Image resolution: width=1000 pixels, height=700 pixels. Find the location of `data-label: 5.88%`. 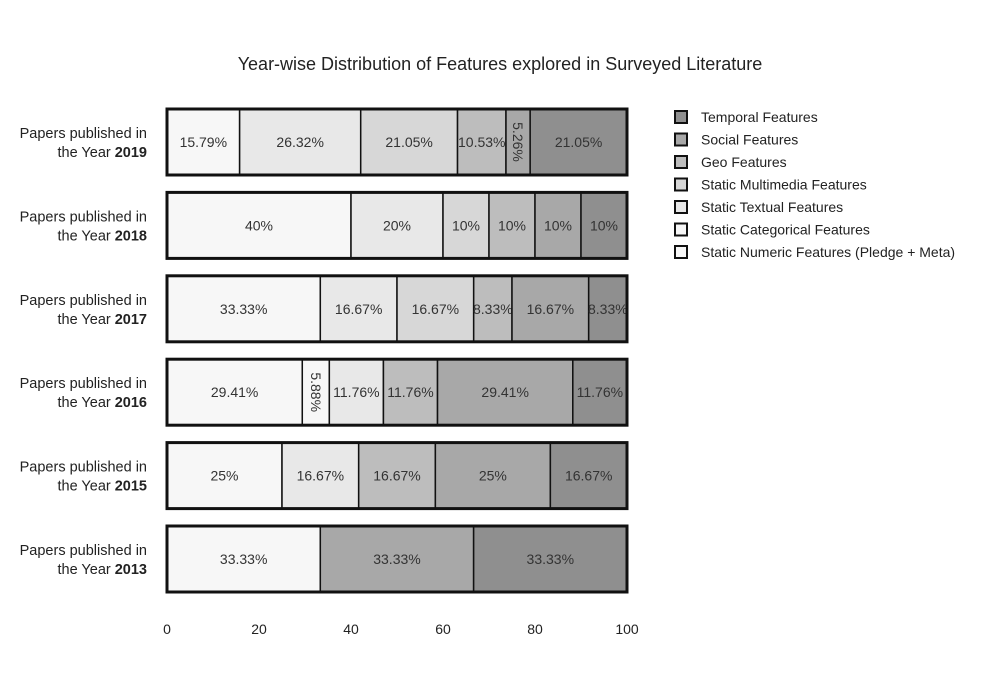

data-label: 5.88% is located at coordinates (316, 392).